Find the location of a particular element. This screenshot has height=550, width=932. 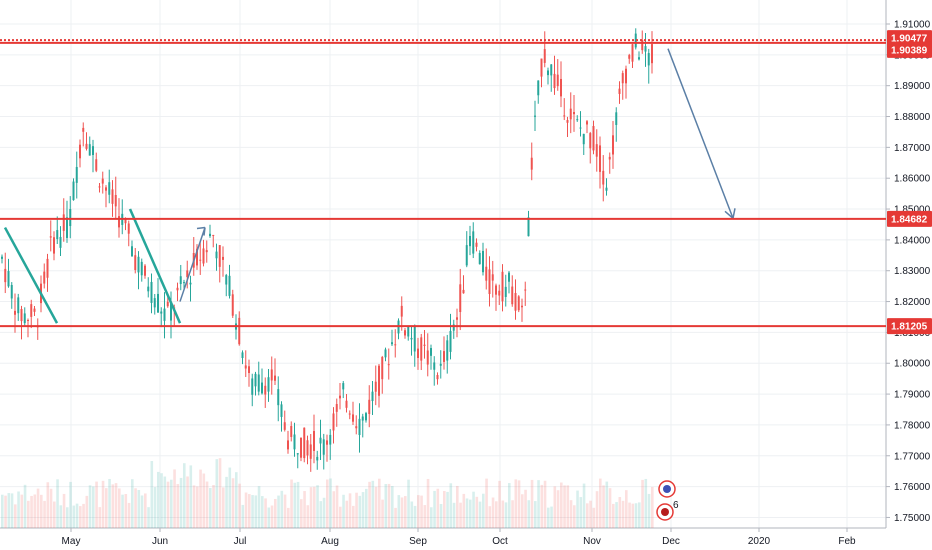

y-tick-label: 1.89000 is located at coordinates (912, 86).